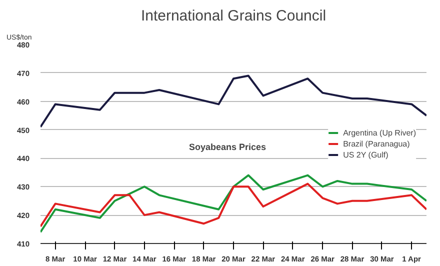 The image size is (440, 266). I want to click on chart-title: International Grains Council, so click(233, 16).